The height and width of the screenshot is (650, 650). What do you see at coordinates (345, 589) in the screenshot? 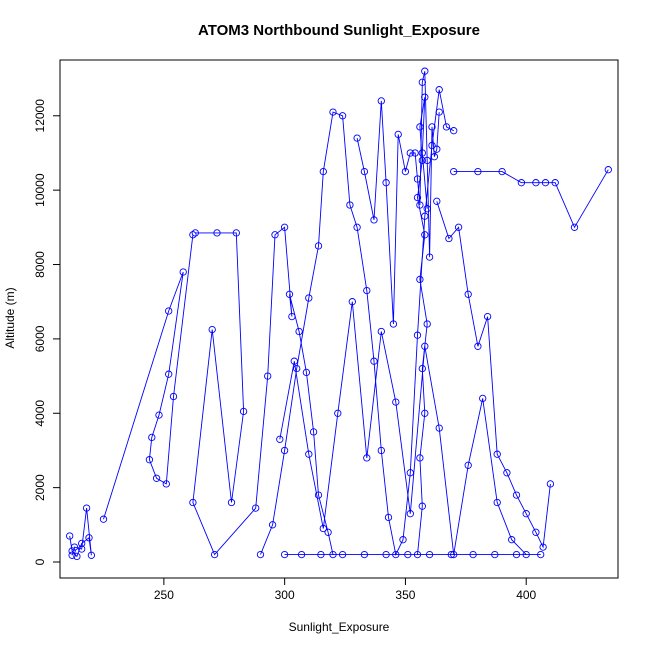
I see `x-axis: 250 300 350 400` at bounding box center [345, 589].